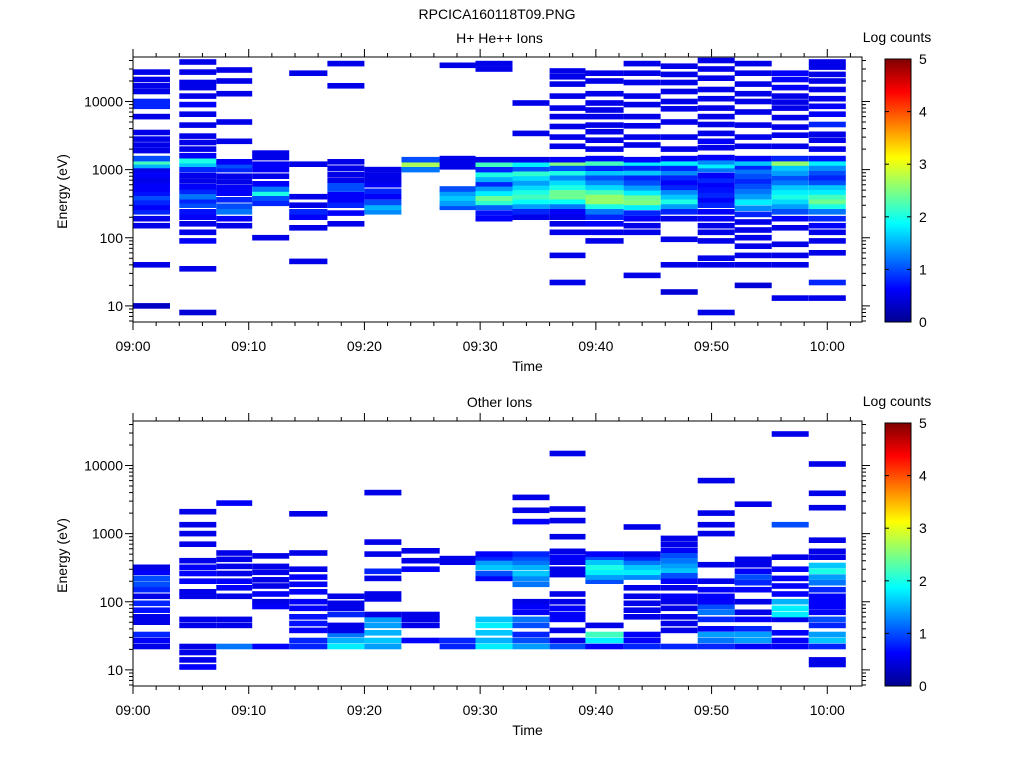 Image resolution: width=1024 pixels, height=768 pixels. What do you see at coordinates (827, 710) in the screenshot?
I see `x-tick-label: 10:00` at bounding box center [827, 710].